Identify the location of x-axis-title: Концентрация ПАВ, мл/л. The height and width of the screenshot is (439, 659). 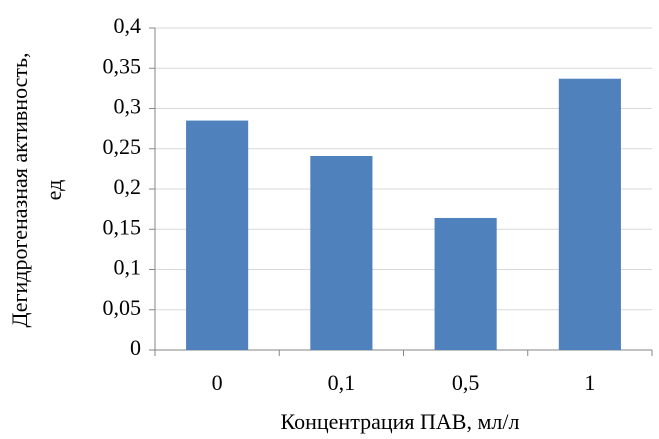
(400, 421).